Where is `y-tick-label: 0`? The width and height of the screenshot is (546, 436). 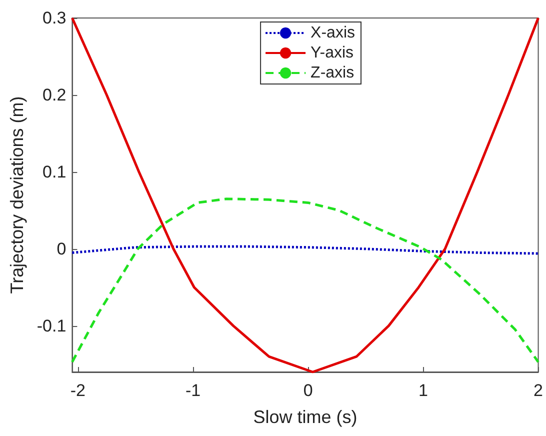 y-tick-label: 0 is located at coordinates (61, 248).